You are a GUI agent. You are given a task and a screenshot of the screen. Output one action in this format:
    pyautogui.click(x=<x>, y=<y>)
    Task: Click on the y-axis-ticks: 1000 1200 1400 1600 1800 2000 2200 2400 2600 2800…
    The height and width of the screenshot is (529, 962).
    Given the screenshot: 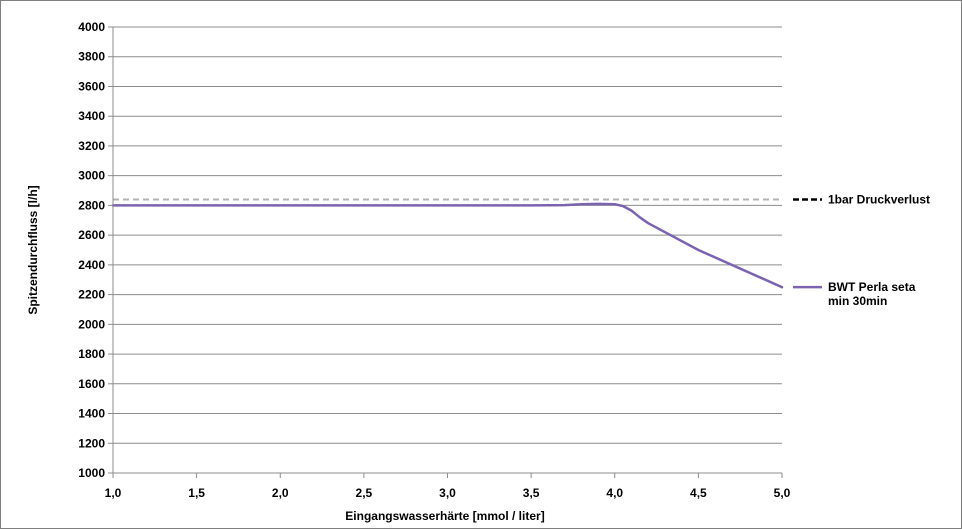 What is the action you would take?
    pyautogui.click(x=95, y=250)
    